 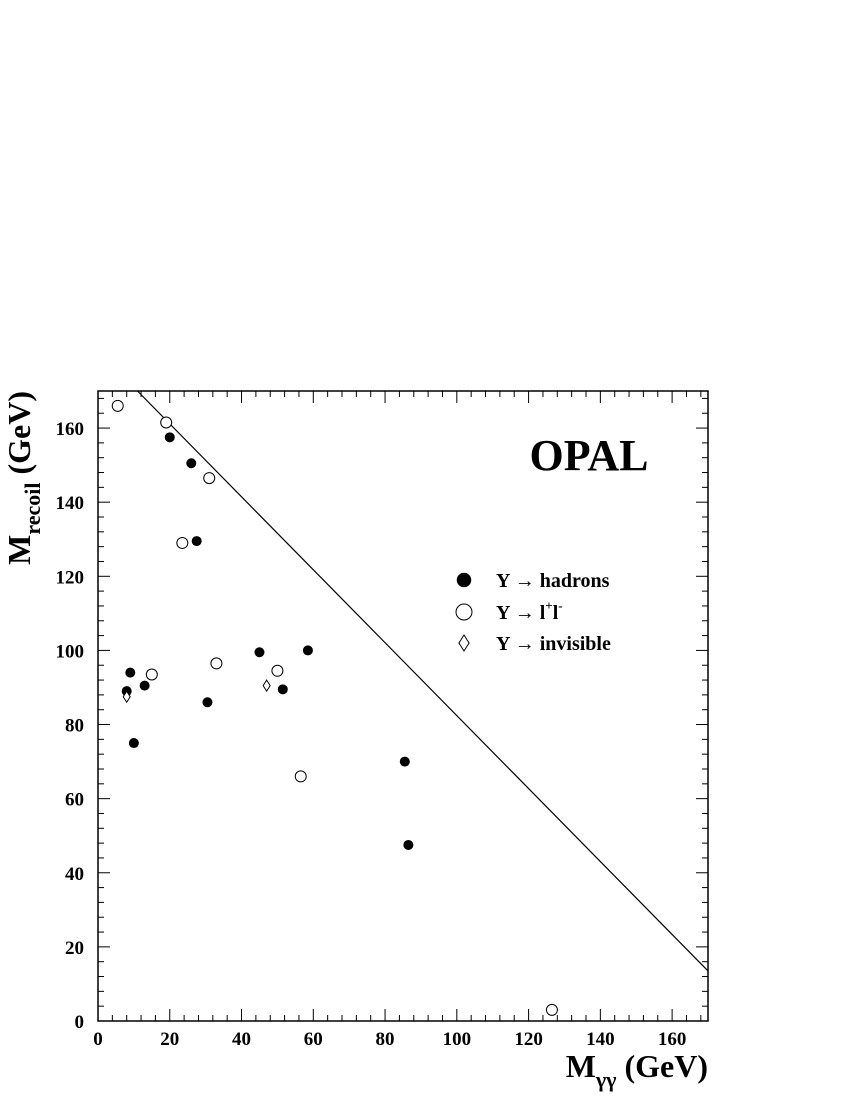 I want to click on legend-label-leptons-sup2: -, so click(x=560, y=605).